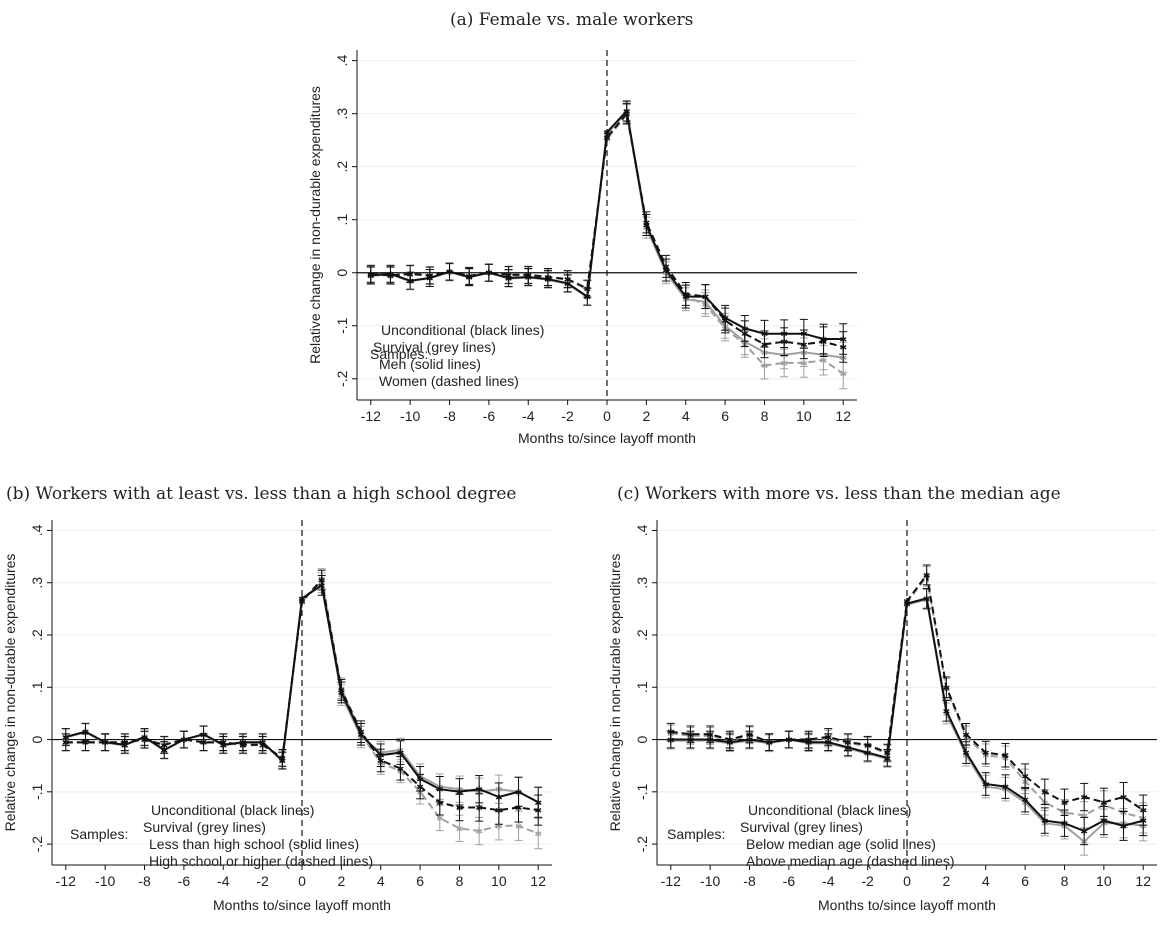 The width and height of the screenshot is (1165, 935). I want to click on x-tick-label: 12, so click(843, 416).